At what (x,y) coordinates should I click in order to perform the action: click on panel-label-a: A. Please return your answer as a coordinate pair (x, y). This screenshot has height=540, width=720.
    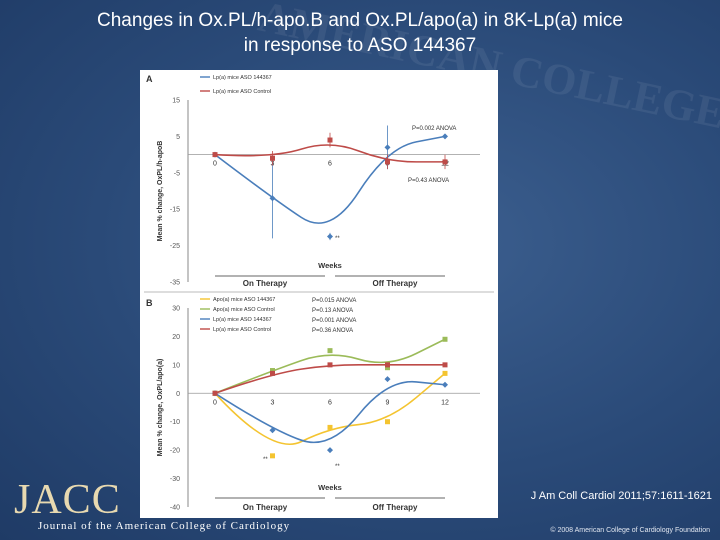
    Looking at the image, I should click on (149, 79).